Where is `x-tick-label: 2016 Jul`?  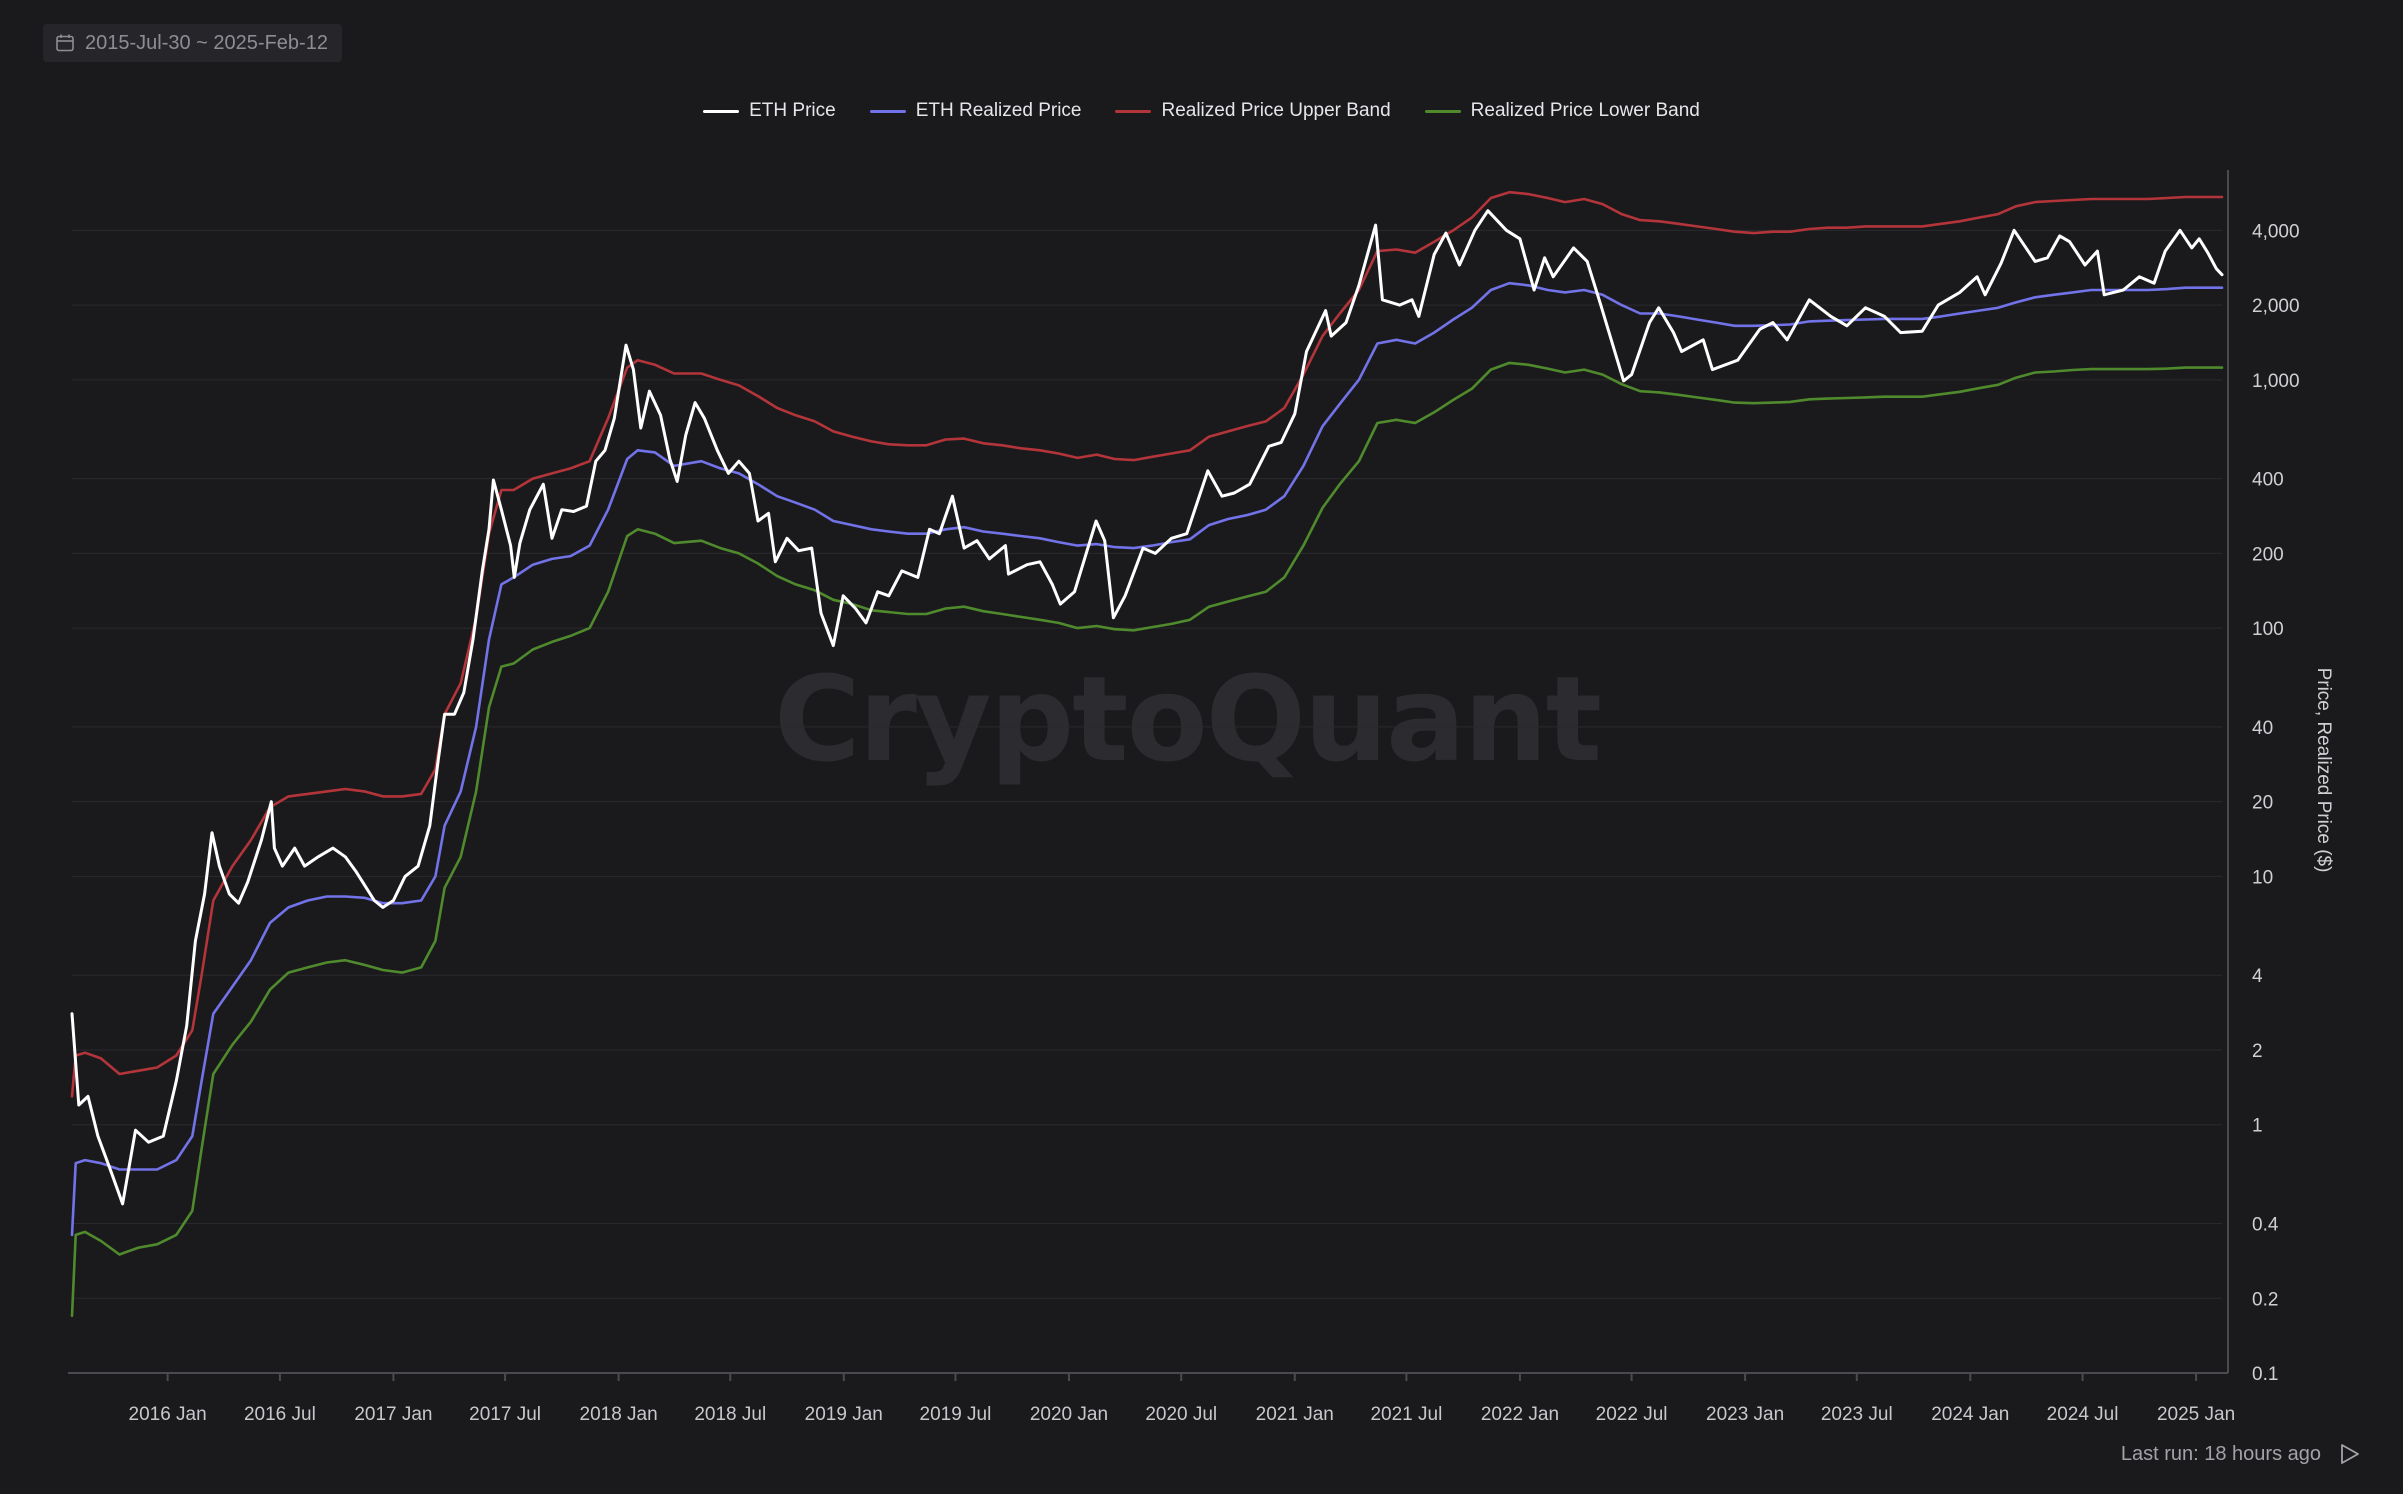 x-tick-label: 2016 Jul is located at coordinates (280, 1414).